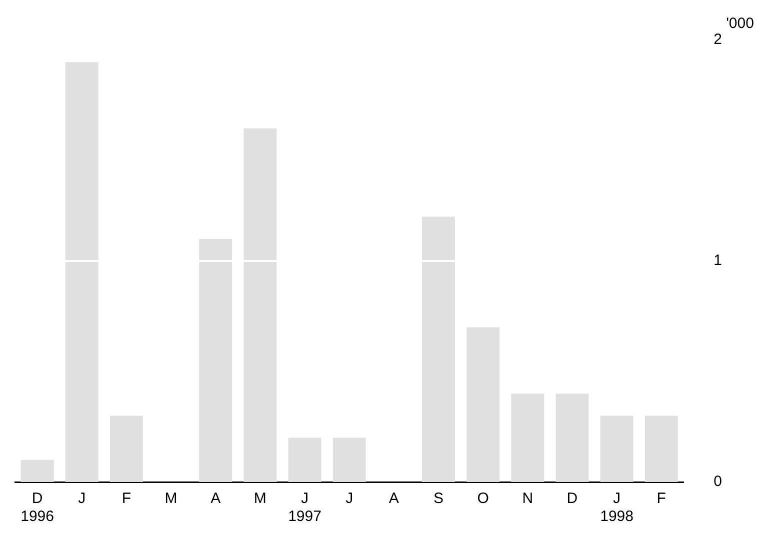  I want to click on x-tick-label: D, so click(572, 499).